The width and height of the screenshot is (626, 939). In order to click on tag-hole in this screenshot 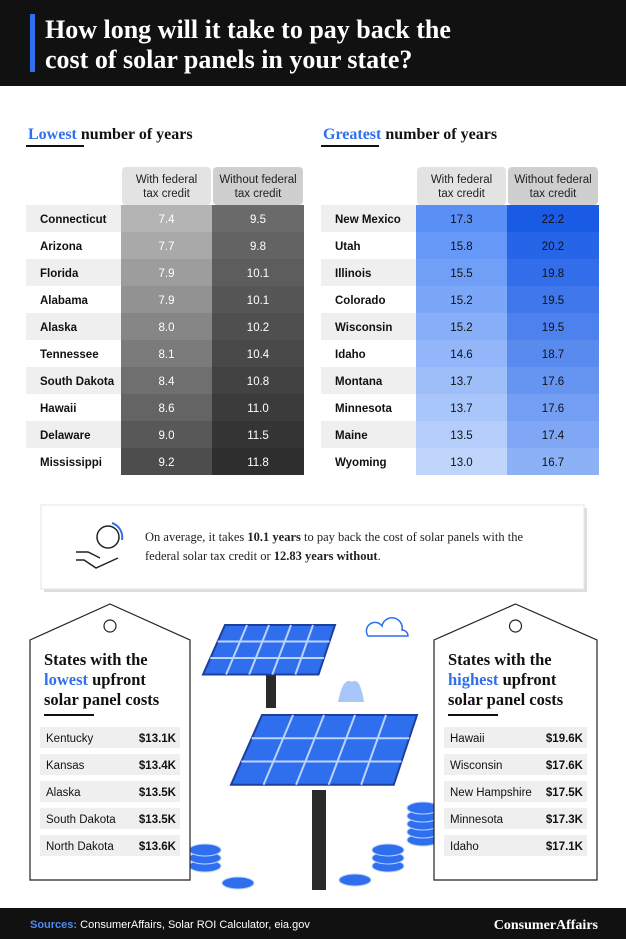, I will do `click(110, 626)`.